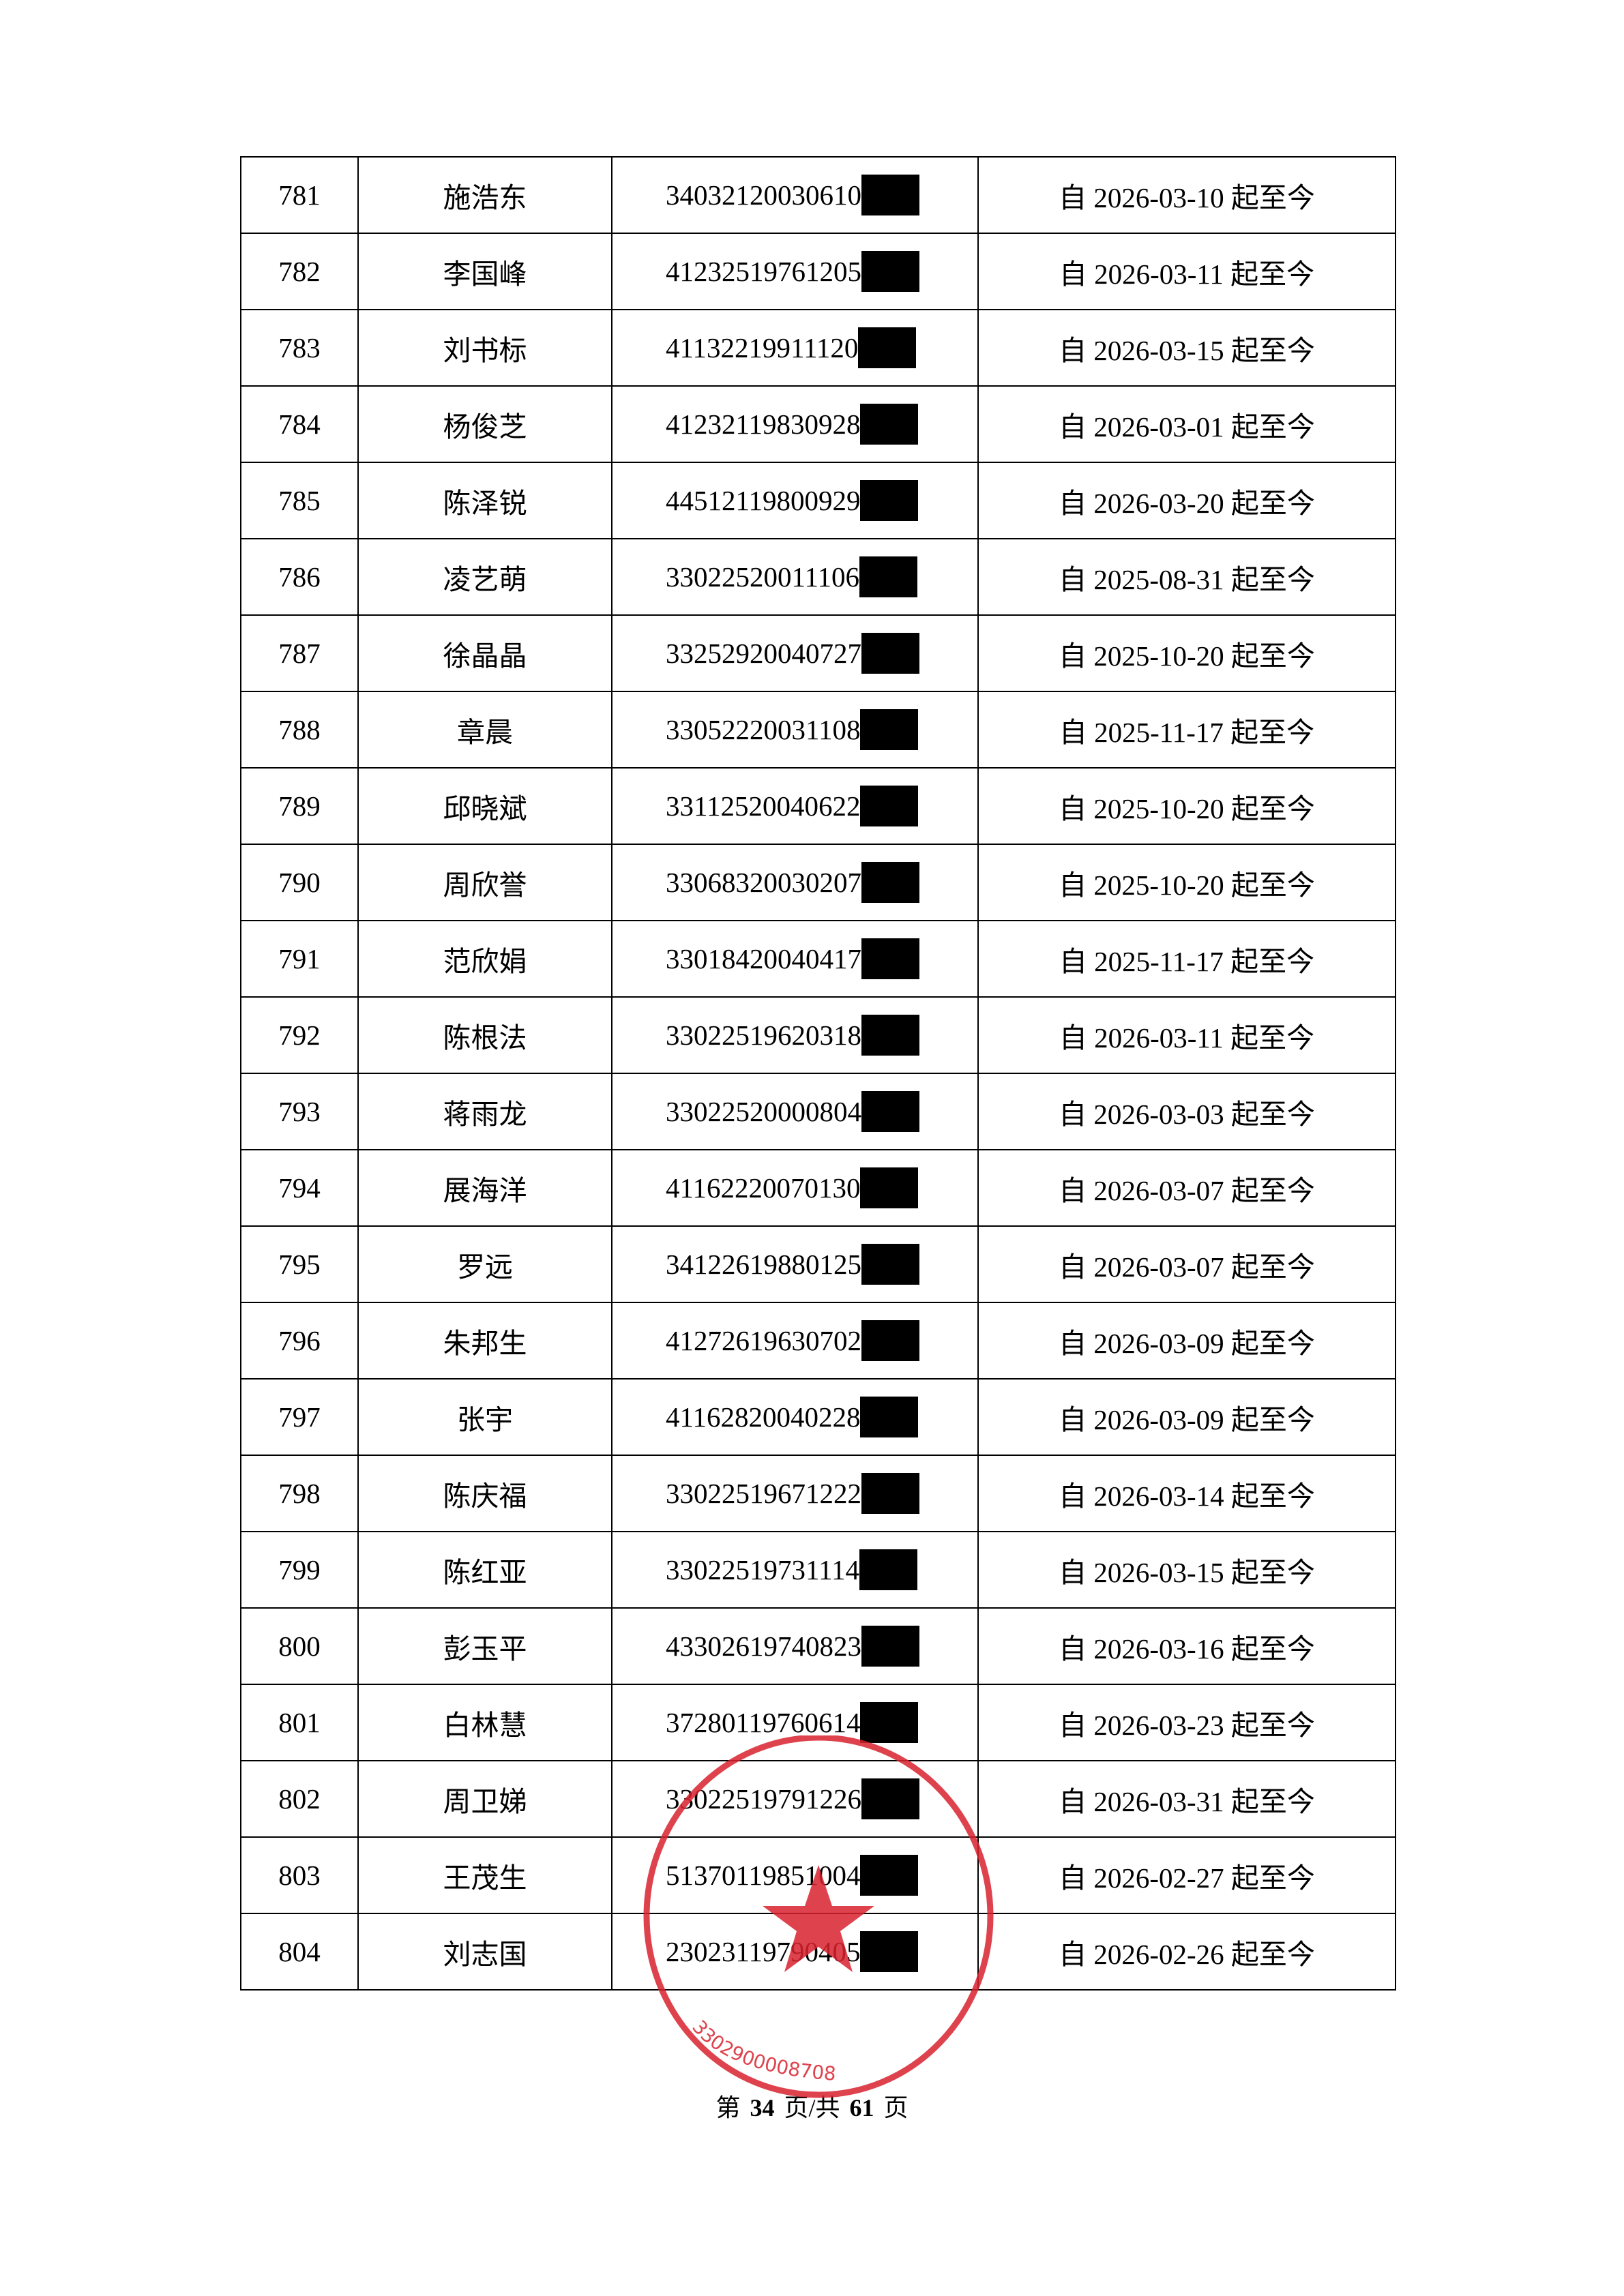 The height and width of the screenshot is (2296, 1624). I want to click on id-cell: 33022520011106, so click(795, 577).